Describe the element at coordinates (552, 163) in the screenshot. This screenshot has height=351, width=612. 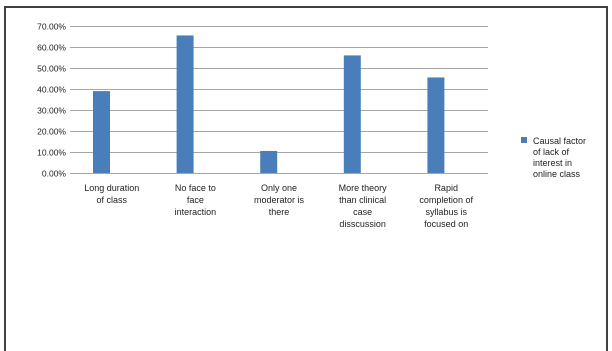
I see `legend-label-line: interest in` at that location.